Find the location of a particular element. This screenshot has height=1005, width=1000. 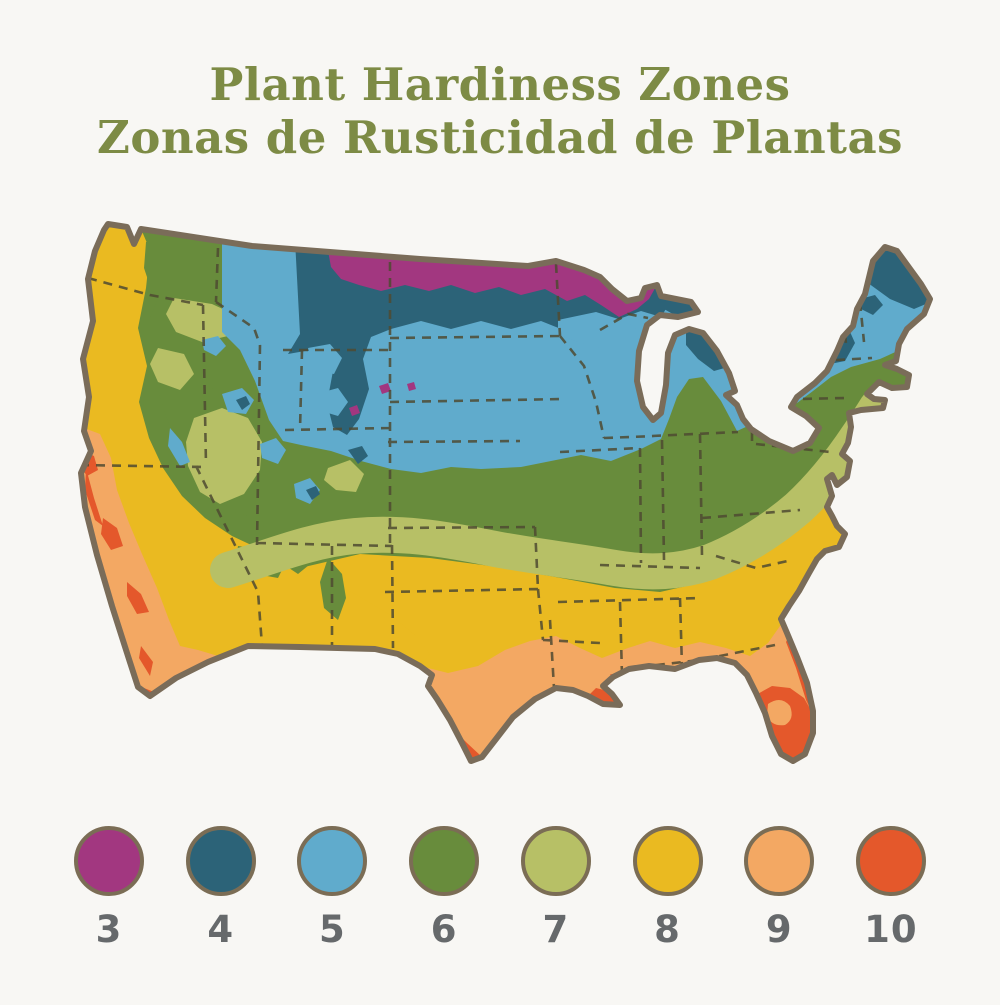

zone-7-label: 7 is located at coordinates (556, 929).